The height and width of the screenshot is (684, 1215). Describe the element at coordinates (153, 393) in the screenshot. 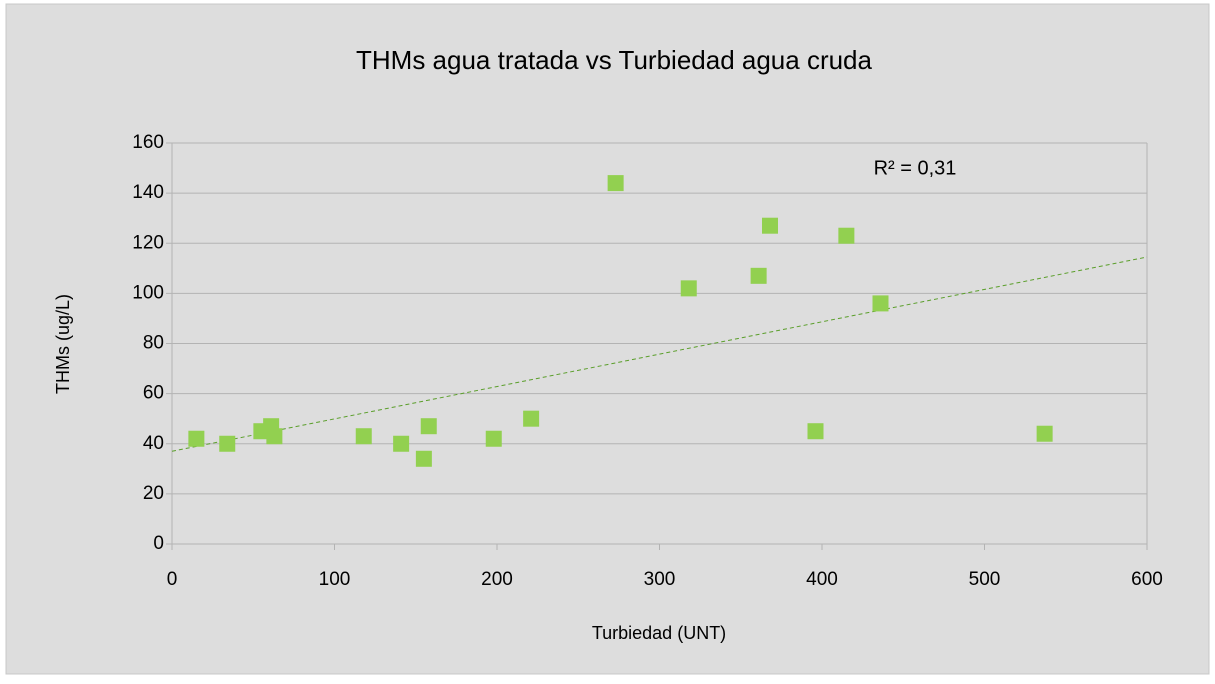

I see `y-tick-label: 60` at that location.